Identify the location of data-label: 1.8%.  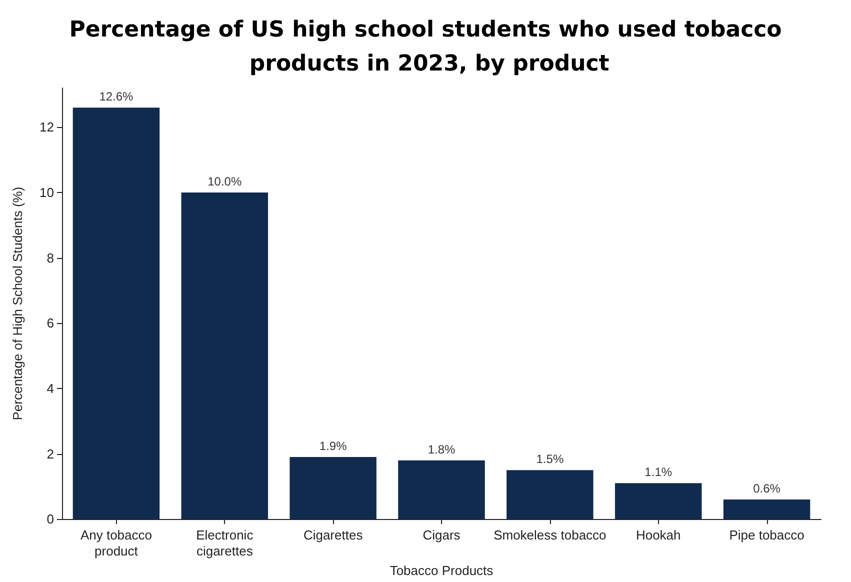
(442, 449).